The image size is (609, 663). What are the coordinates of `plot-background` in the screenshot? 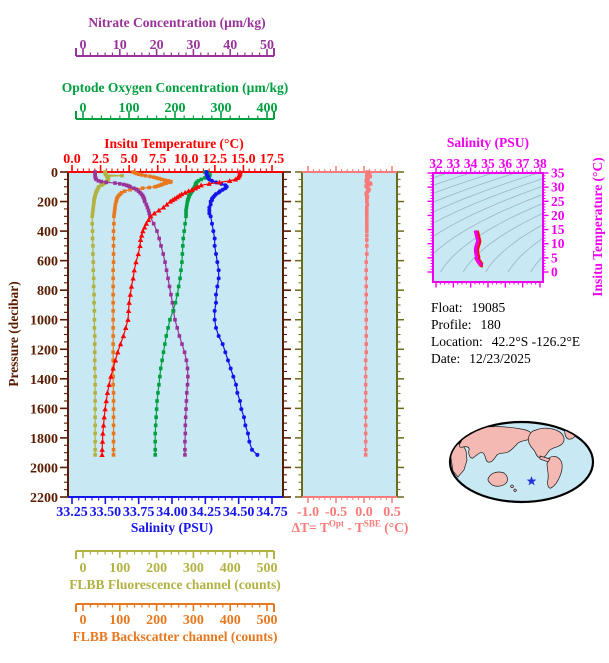 It's located at (488, 227).